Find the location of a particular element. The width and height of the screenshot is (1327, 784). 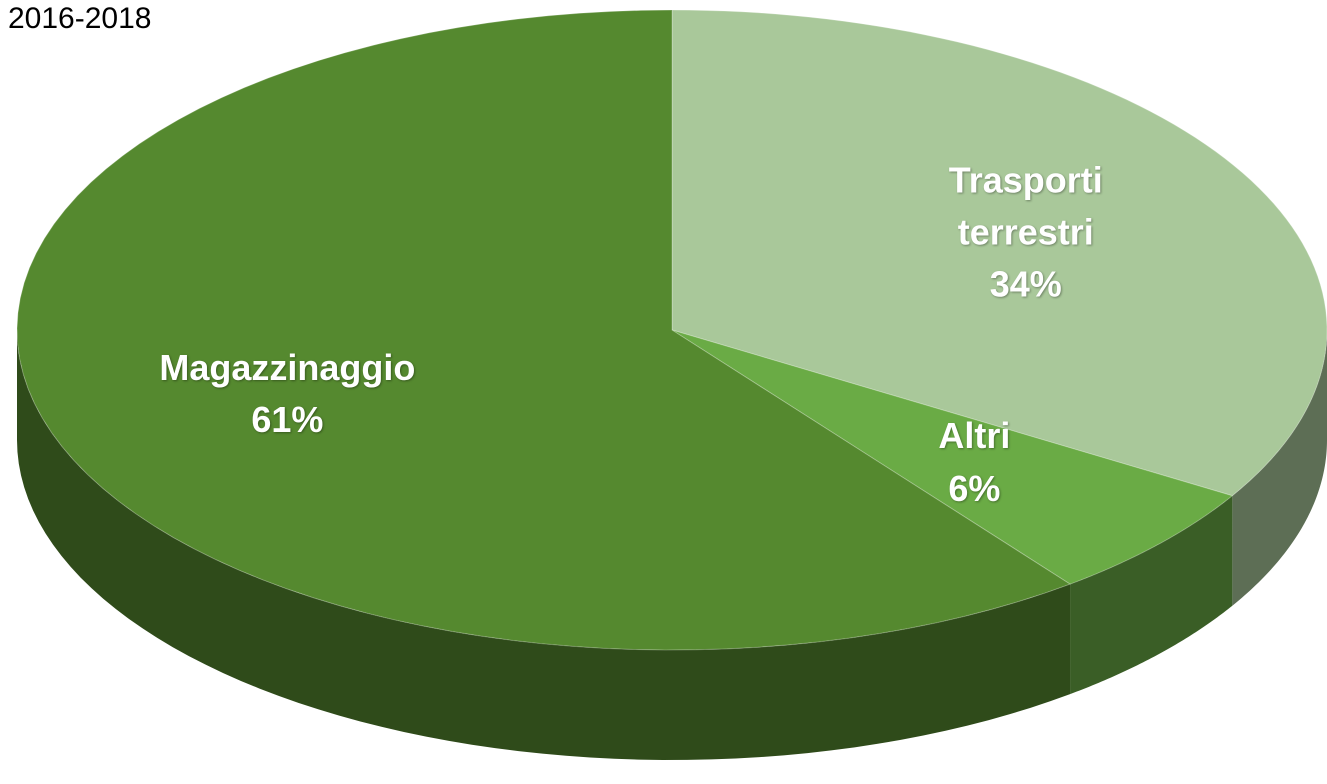

label-name: Magazzinaggio is located at coordinates (287, 367).